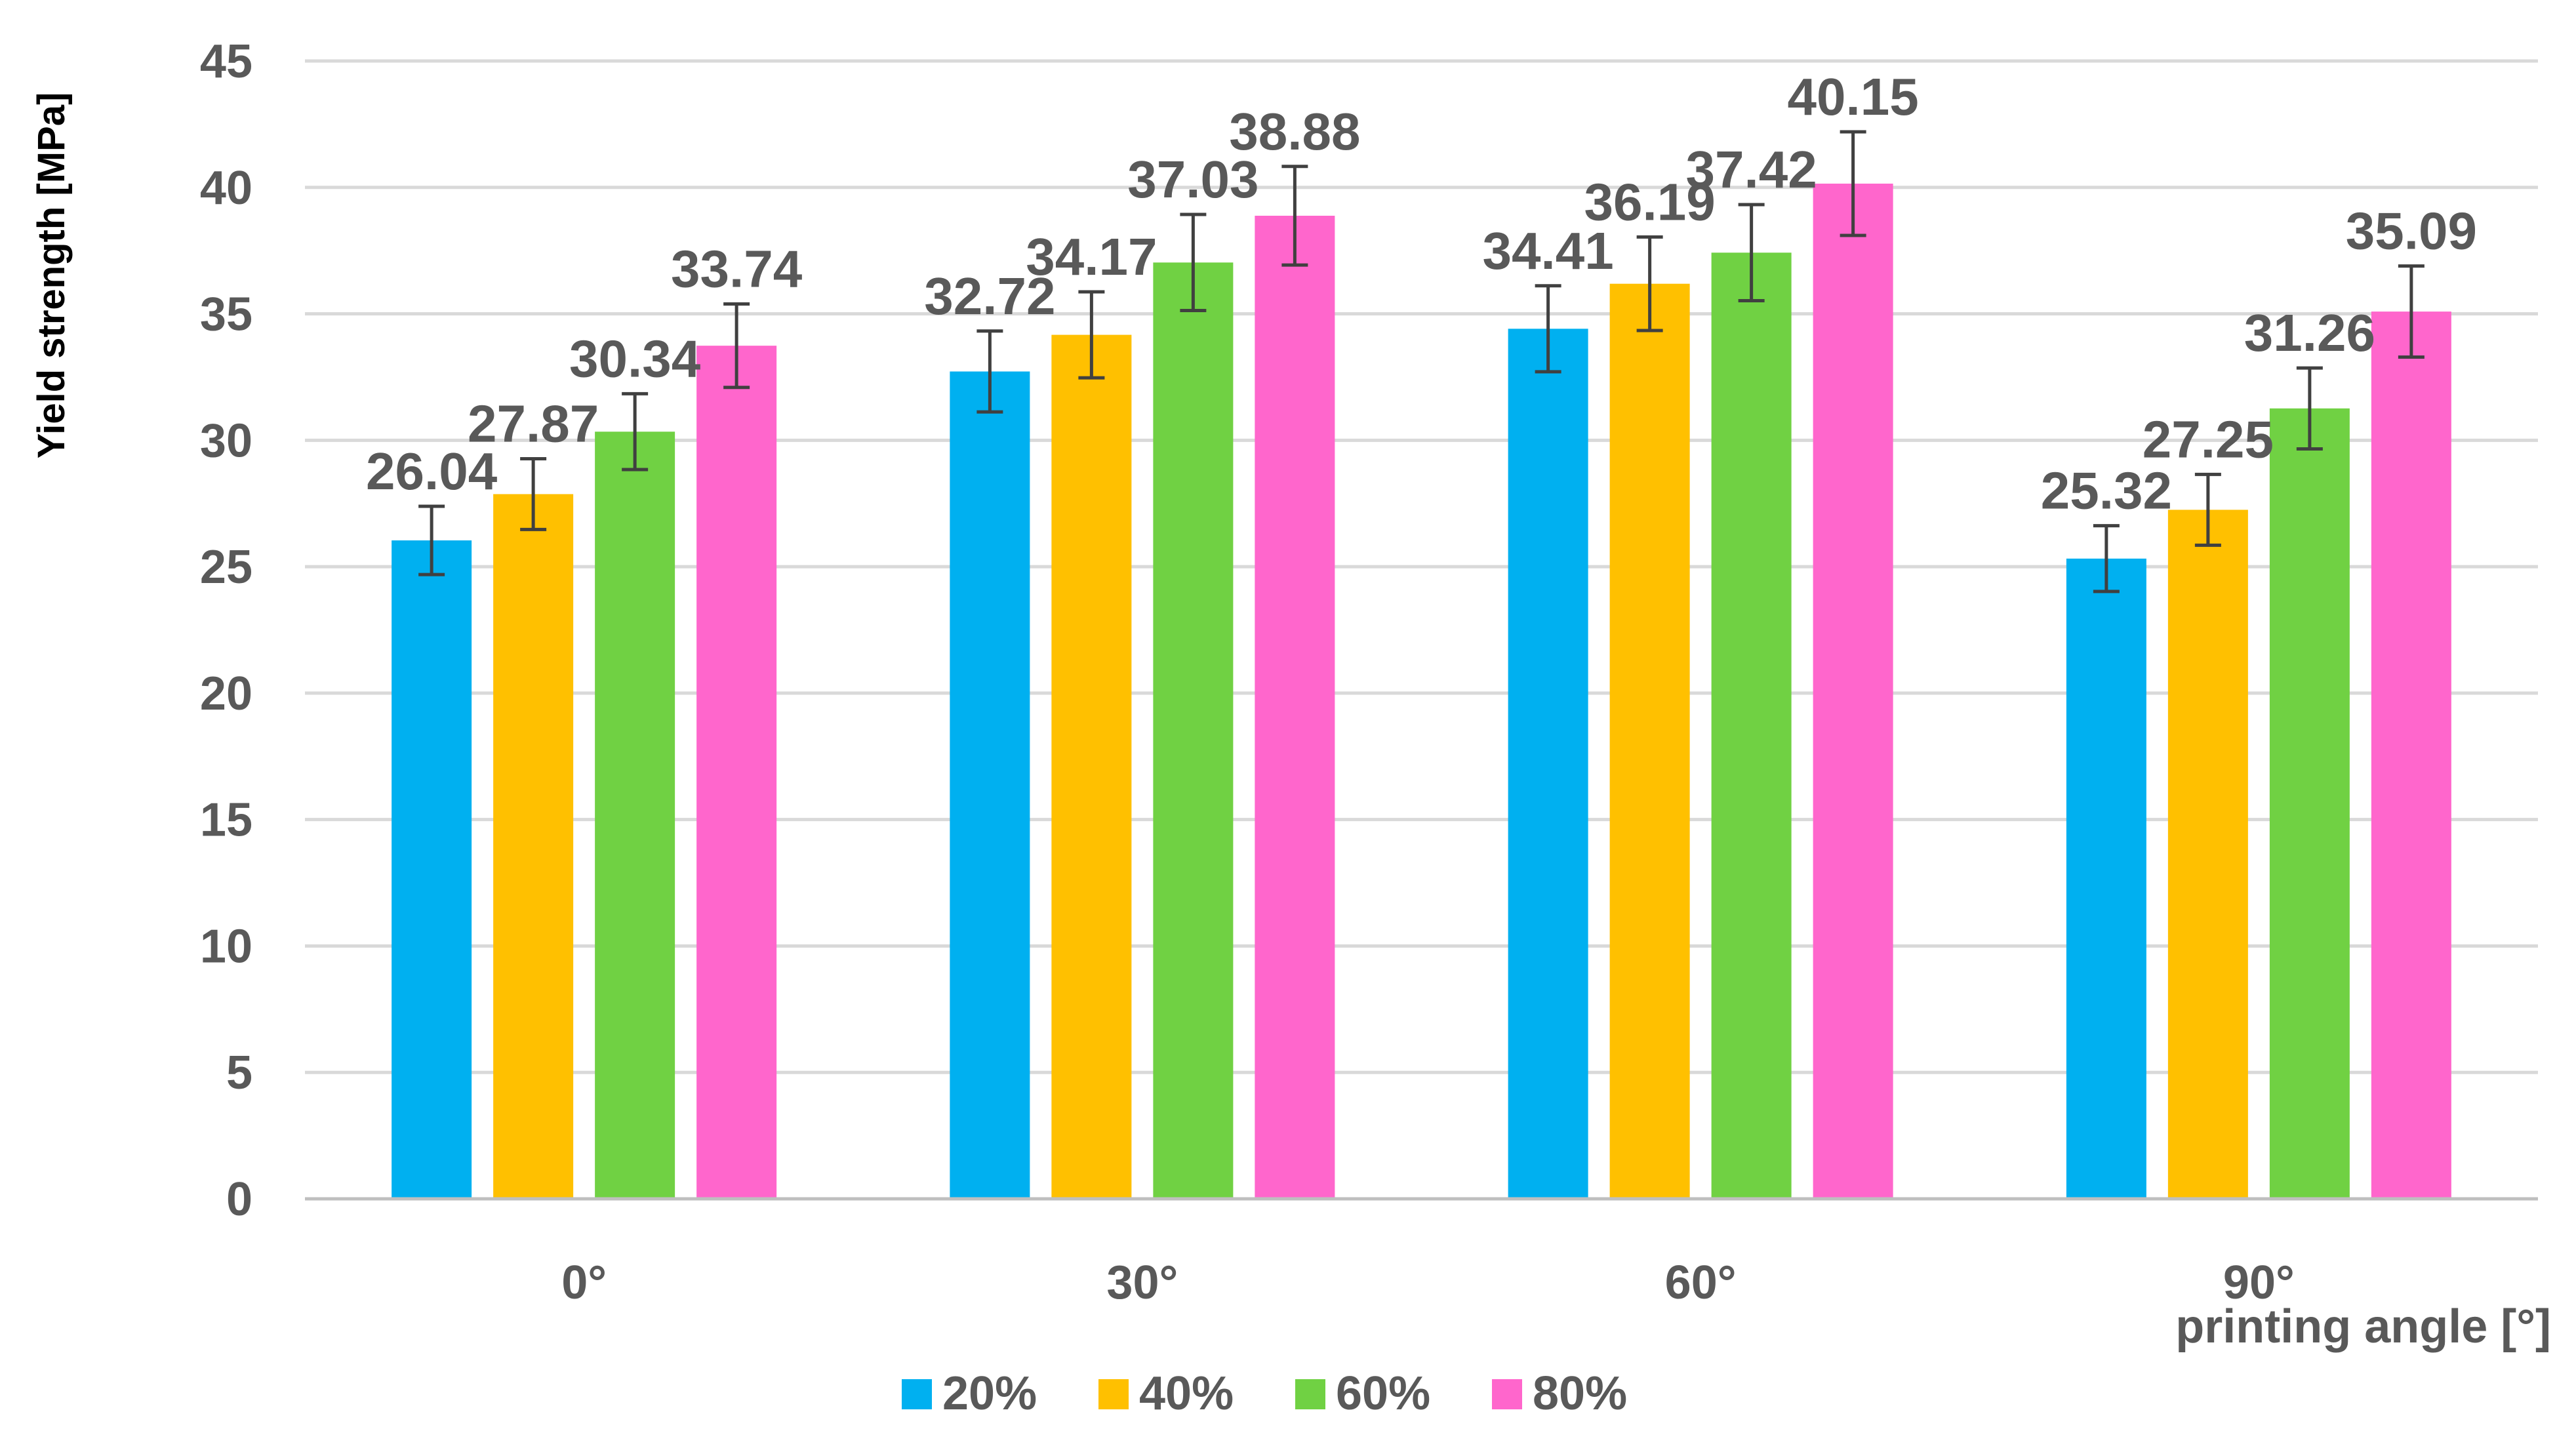 Image resolution: width=2576 pixels, height=1450 pixels. I want to click on data-label: 38.88, so click(1294, 131).